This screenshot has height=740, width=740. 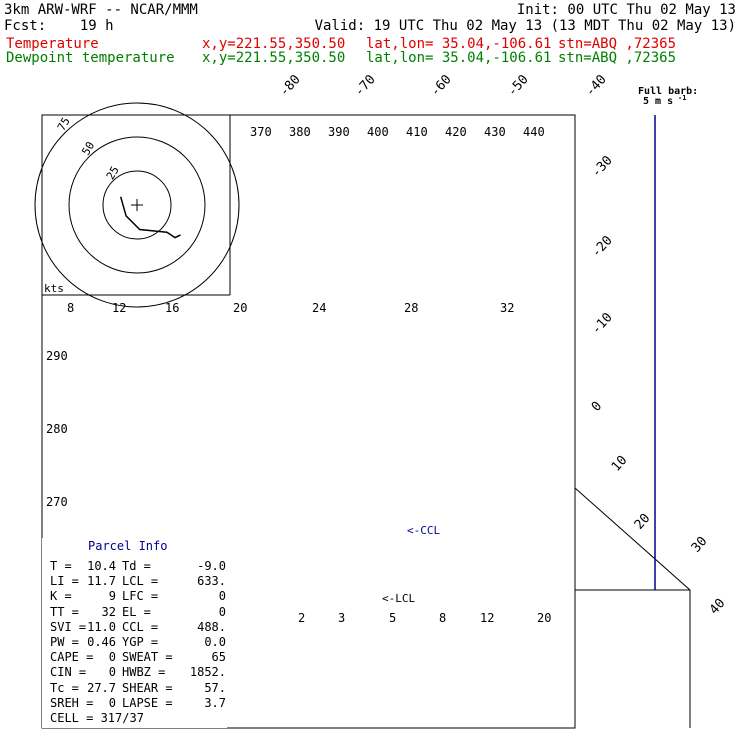 What do you see at coordinates (602, 323) in the screenshot?
I see `isotherm-label: -10` at bounding box center [602, 323].